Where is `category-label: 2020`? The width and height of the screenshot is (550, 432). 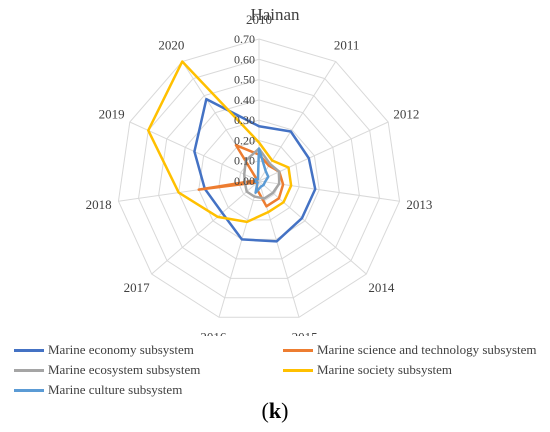 category-label: 2020 is located at coordinates (171, 45).